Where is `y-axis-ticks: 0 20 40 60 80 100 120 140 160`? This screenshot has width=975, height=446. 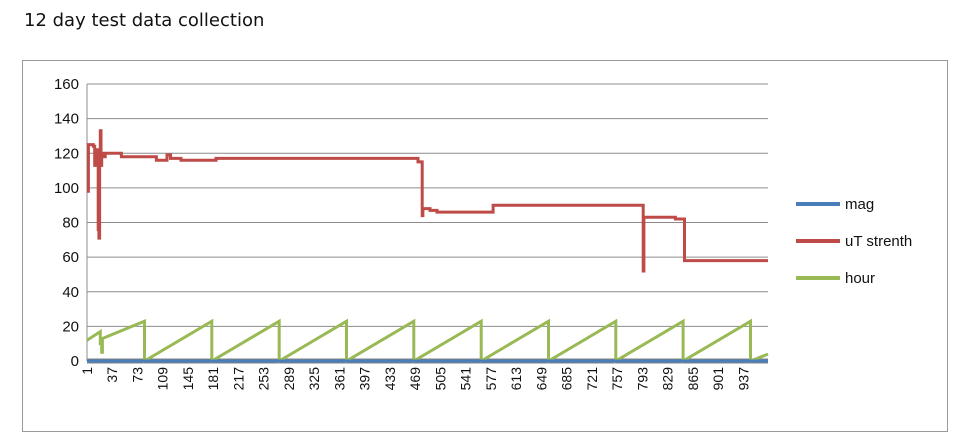 y-axis-ticks: 0 20 40 60 80 100 120 140 160 is located at coordinates (66, 223).